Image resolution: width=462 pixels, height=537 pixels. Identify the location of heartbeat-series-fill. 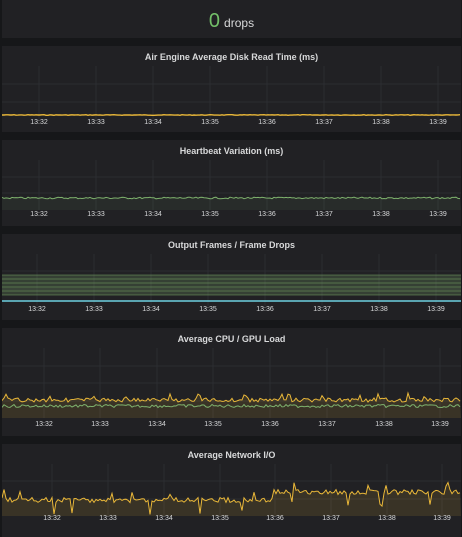
(231, 203).